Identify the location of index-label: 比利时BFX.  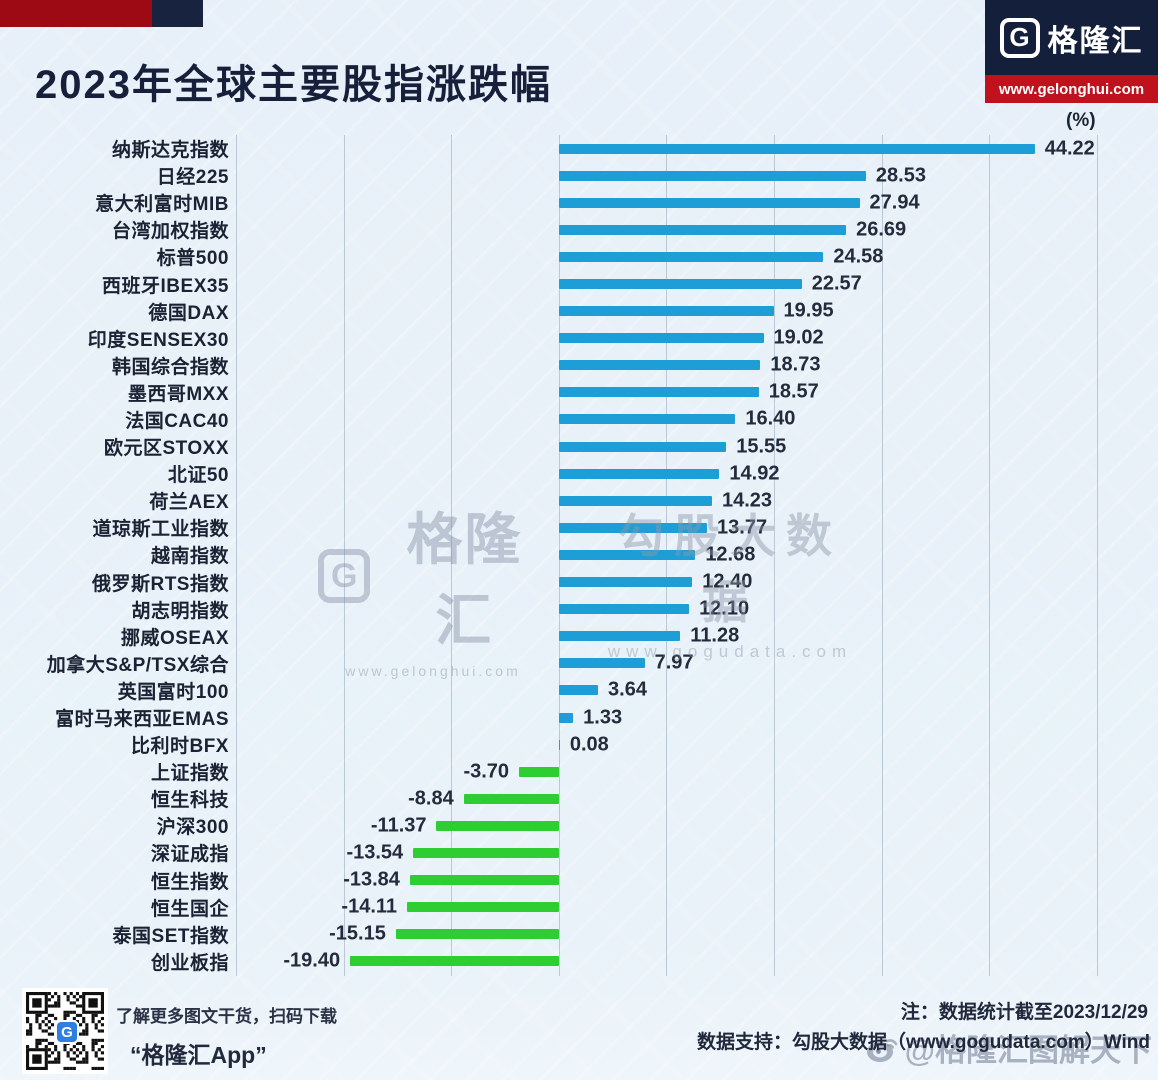
(179, 747).